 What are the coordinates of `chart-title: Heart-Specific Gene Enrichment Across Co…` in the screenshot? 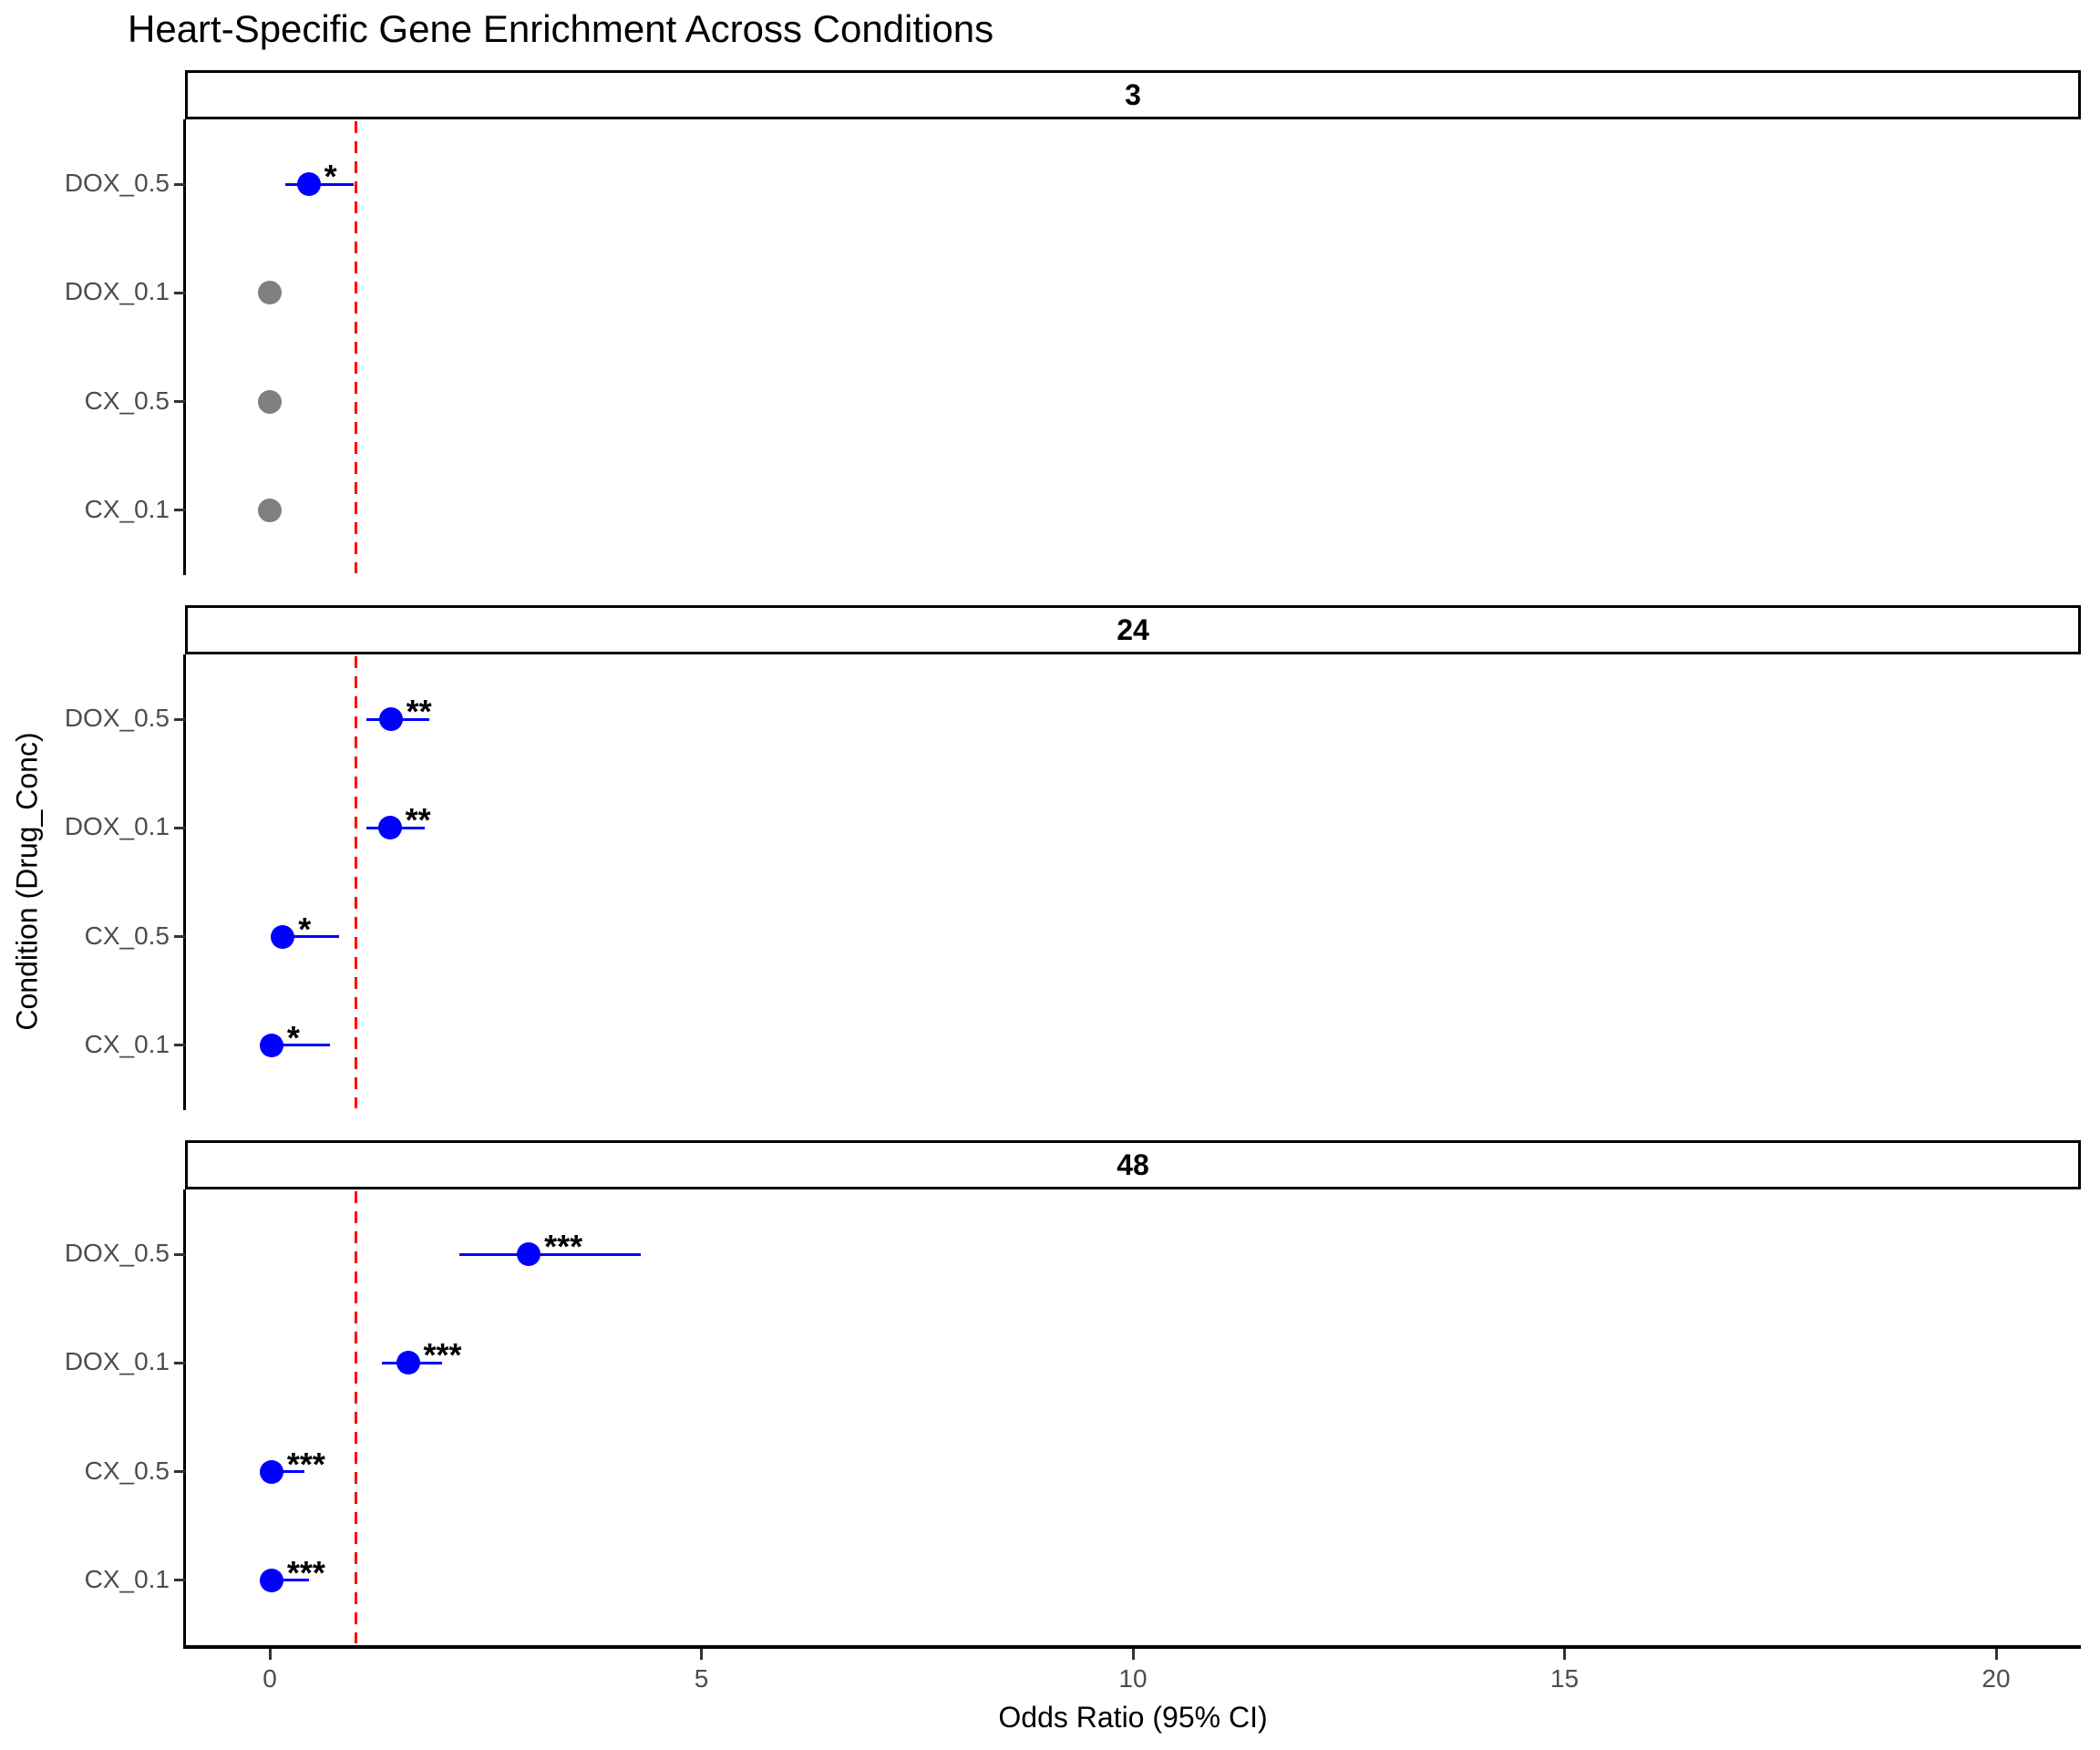 It's located at (561, 29).